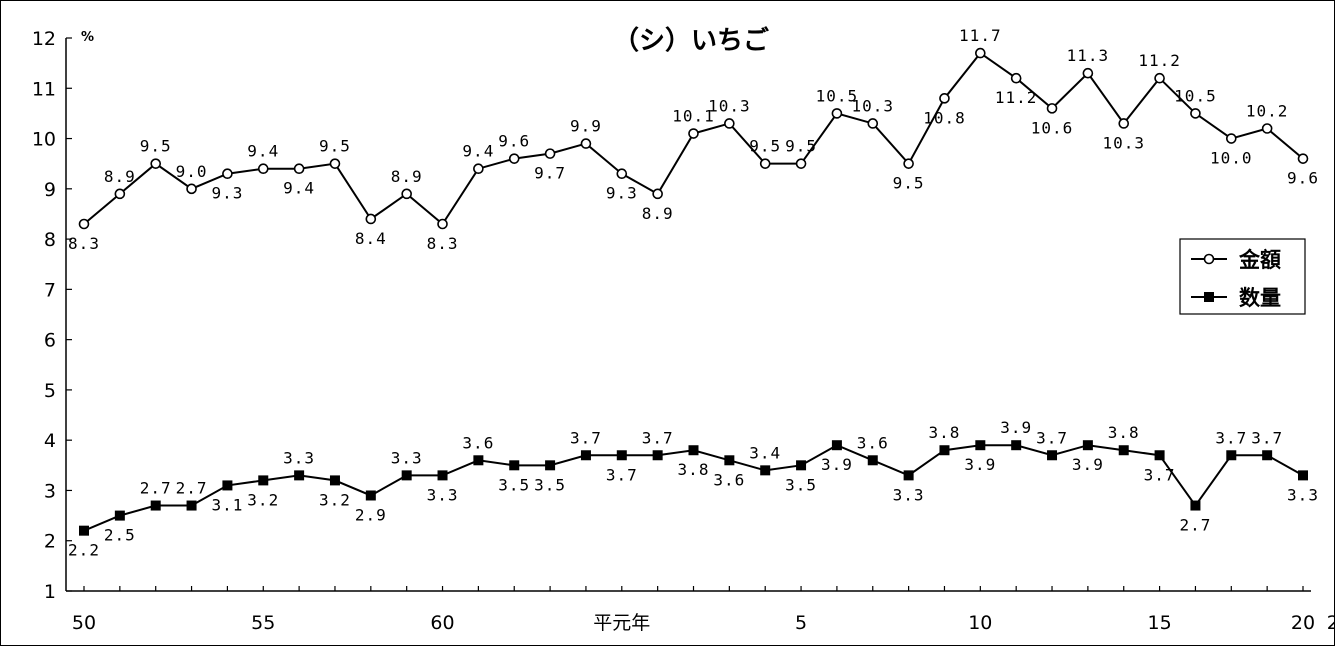  I want to click on x-tick-label: 15, so click(1159, 623).